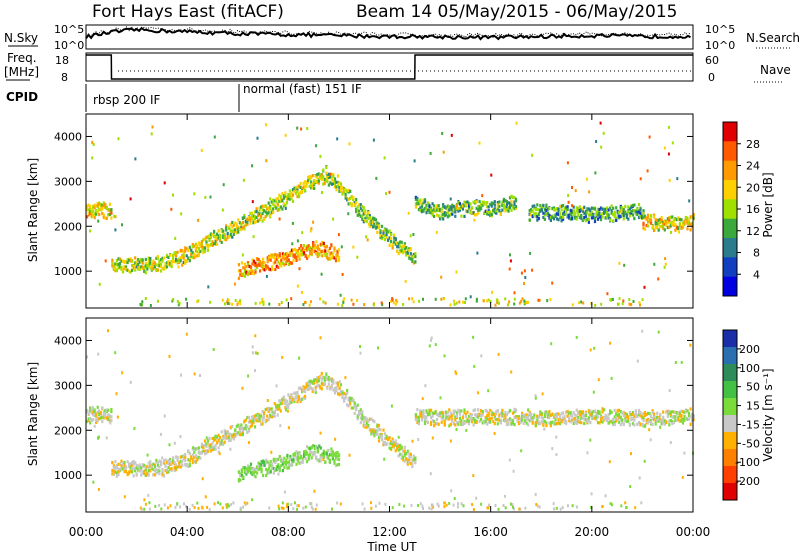 Image resolution: width=800 pixels, height=558 pixels. What do you see at coordinates (624, 265) in the screenshot?
I see `power-data-cell-1946` at bounding box center [624, 265].